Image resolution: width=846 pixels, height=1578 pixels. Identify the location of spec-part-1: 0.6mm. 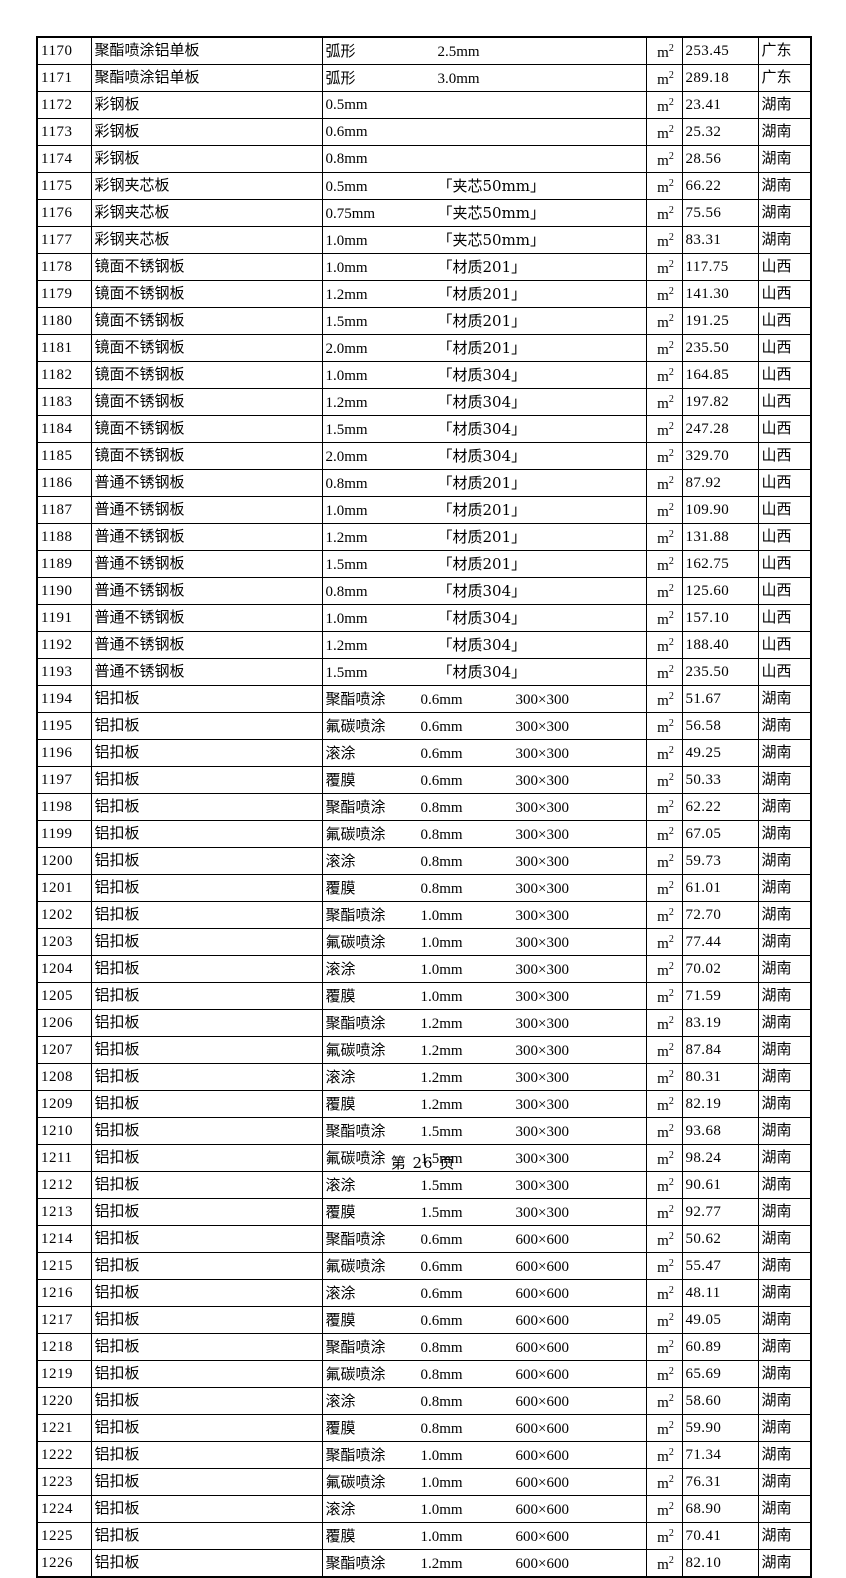
(346, 132).